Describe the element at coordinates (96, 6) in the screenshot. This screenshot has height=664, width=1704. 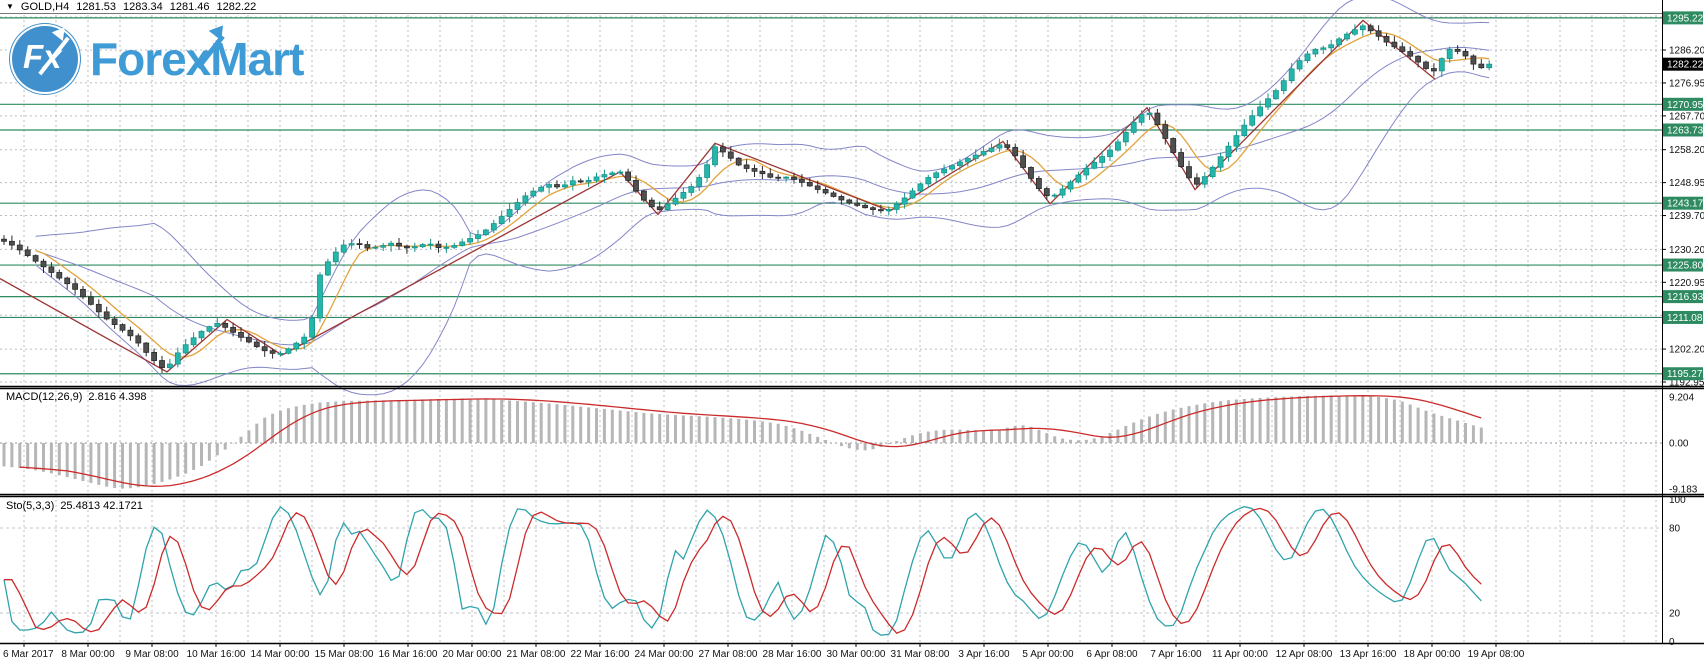
I see `ohlc-open: 1281.53` at that location.